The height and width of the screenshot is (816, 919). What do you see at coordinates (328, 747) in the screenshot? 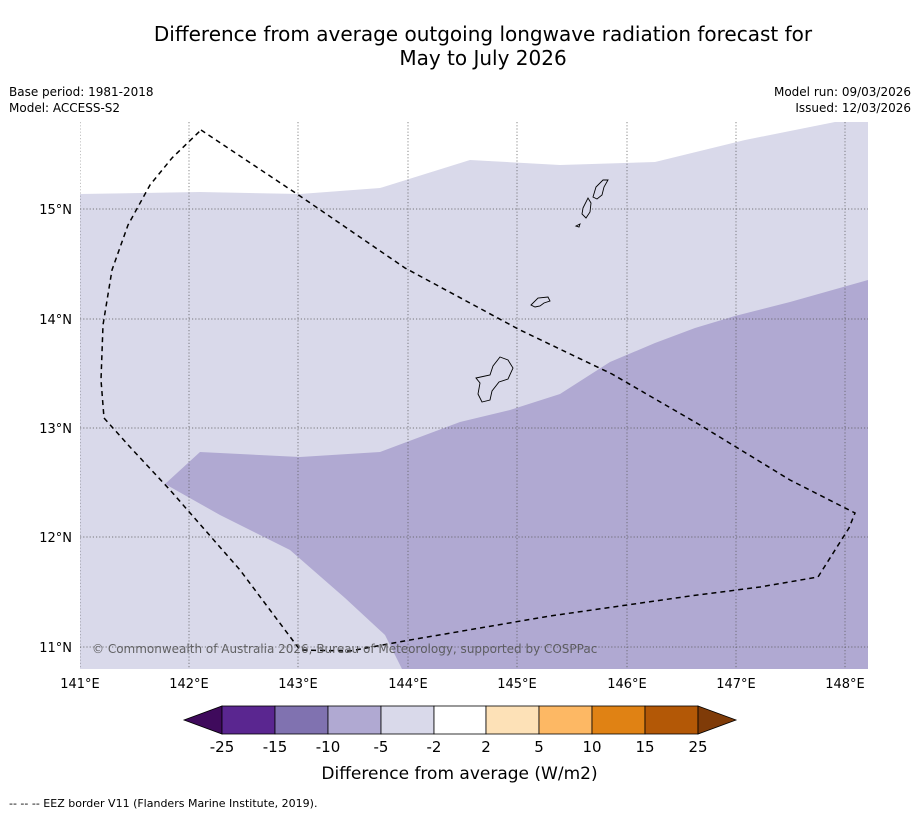
I see `colorbar-tick-3: -10` at bounding box center [328, 747].